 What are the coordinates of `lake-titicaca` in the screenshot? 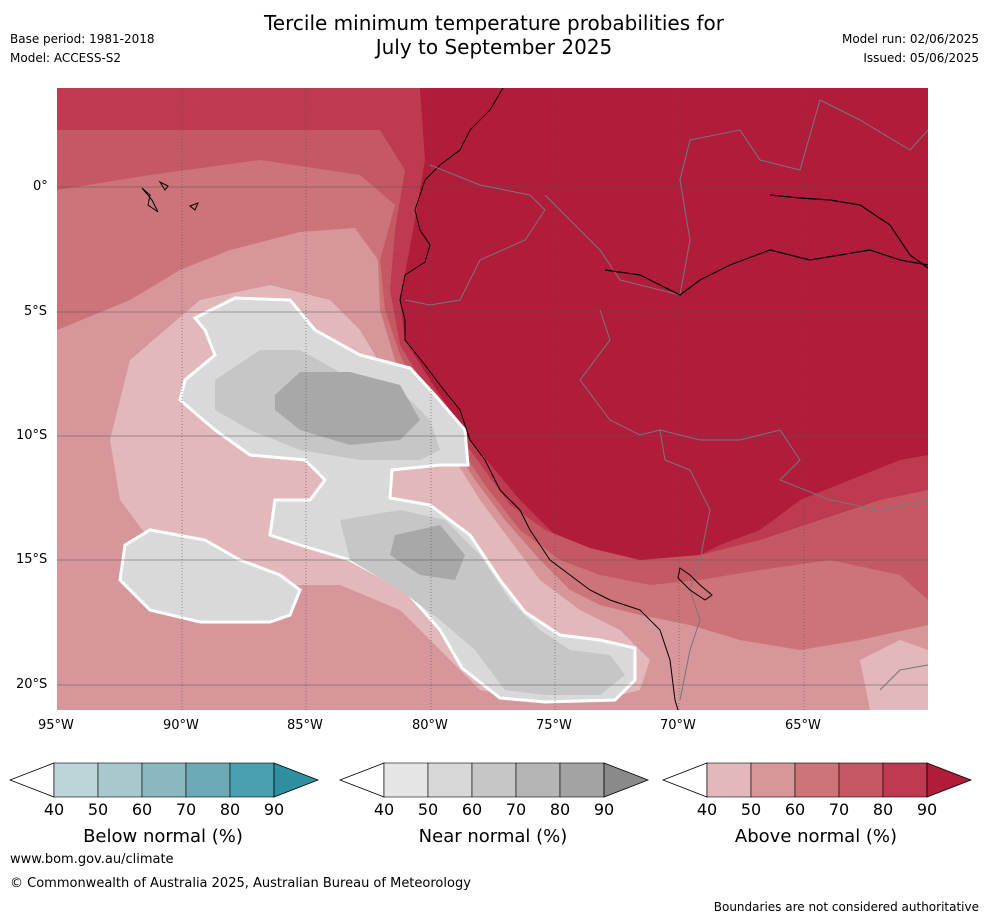 It's located at (695, 584).